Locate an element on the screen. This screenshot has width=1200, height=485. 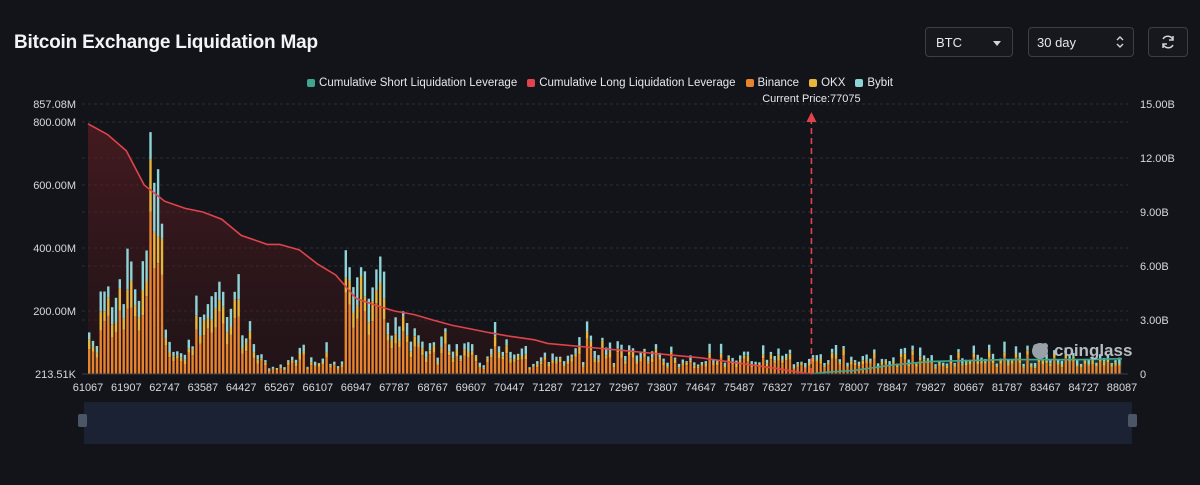
coin-select: BTC is located at coordinates (969, 42).